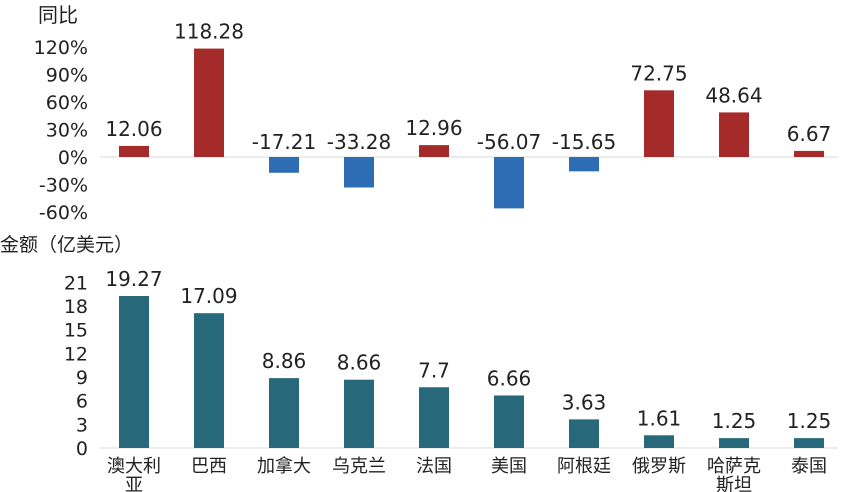 The height and width of the screenshot is (492, 848). I want to click on top-y-tick-label: -30%, so click(63, 186).